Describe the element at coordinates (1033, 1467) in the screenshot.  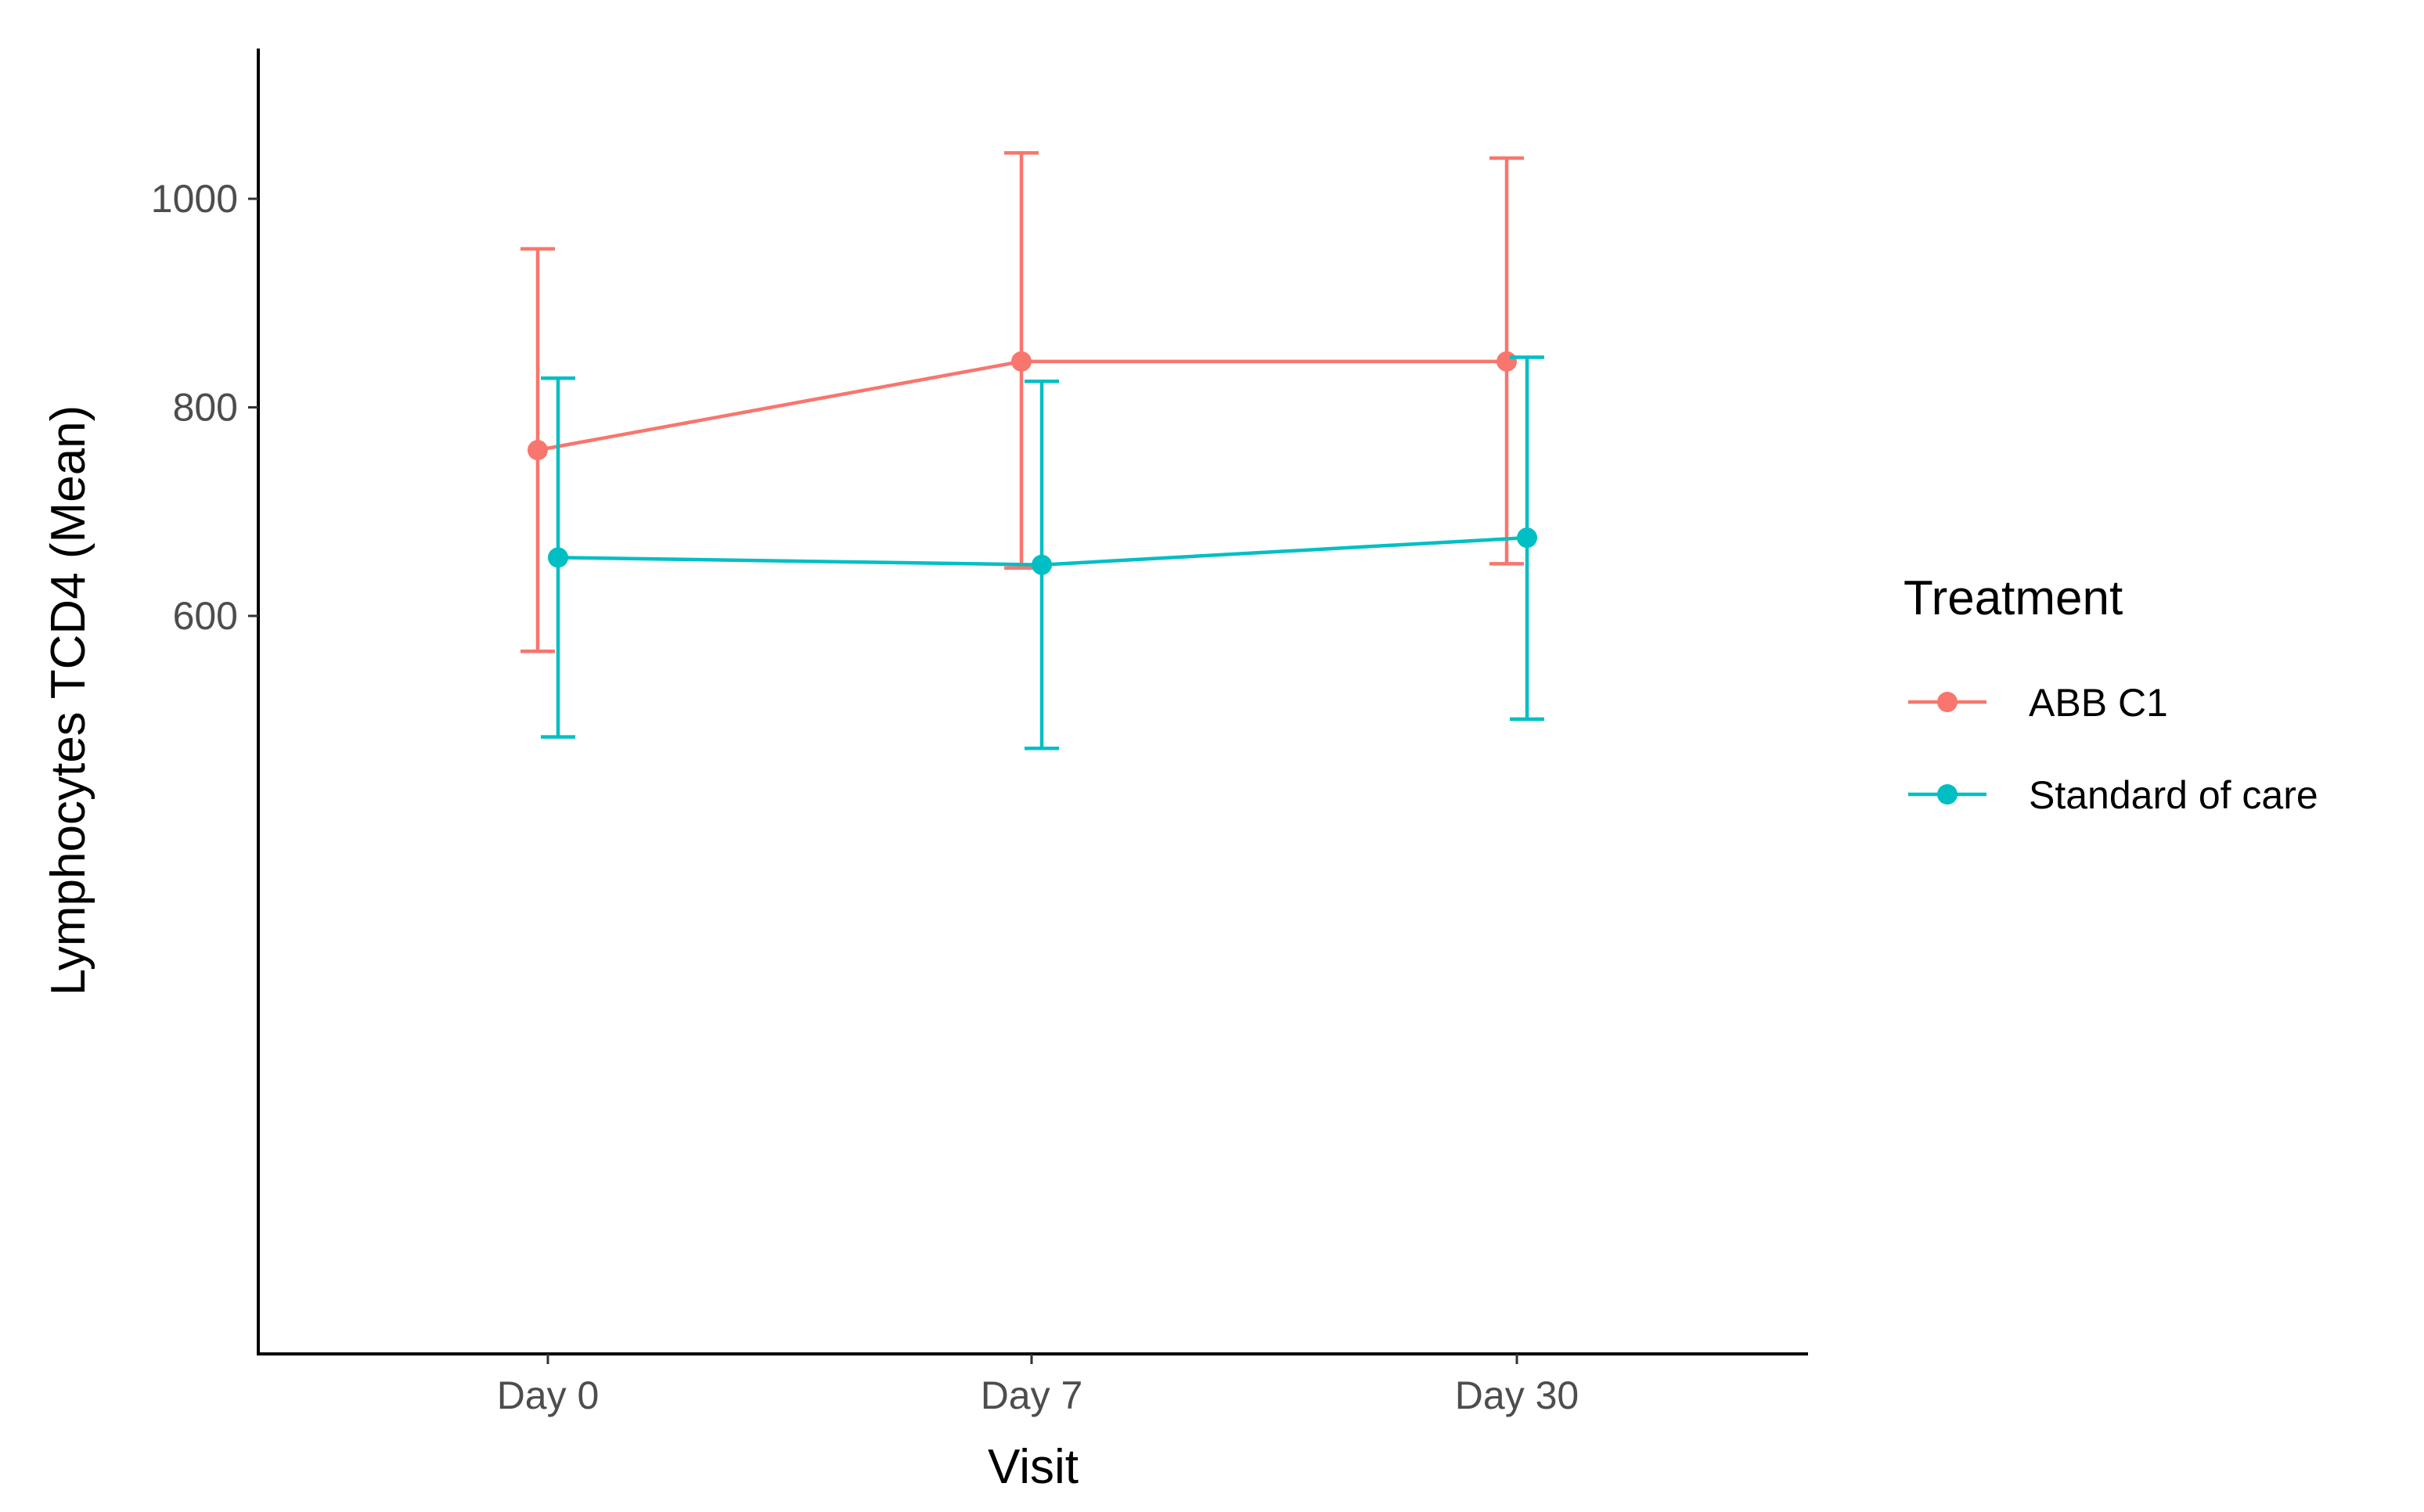
I see `x-axis-title: Visit` at that location.